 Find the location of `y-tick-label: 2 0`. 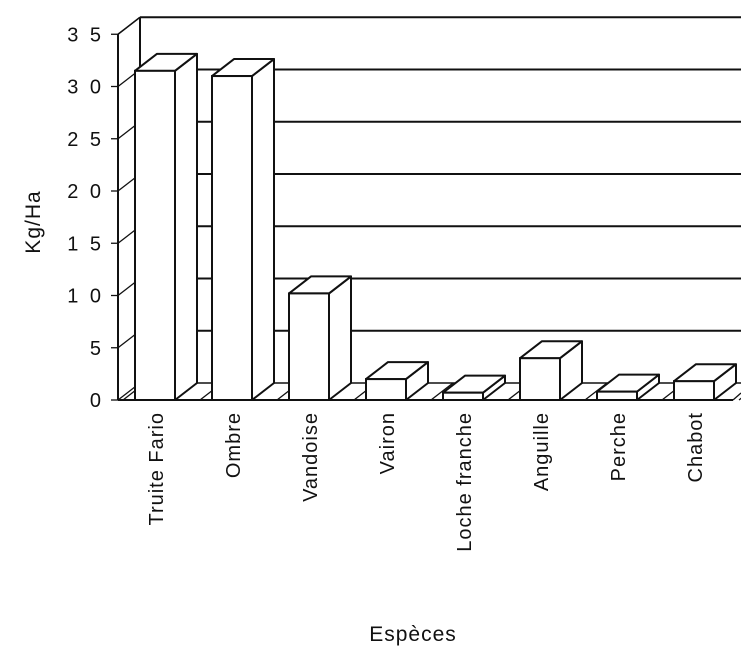

y-tick-label: 2 0 is located at coordinates (85, 192).